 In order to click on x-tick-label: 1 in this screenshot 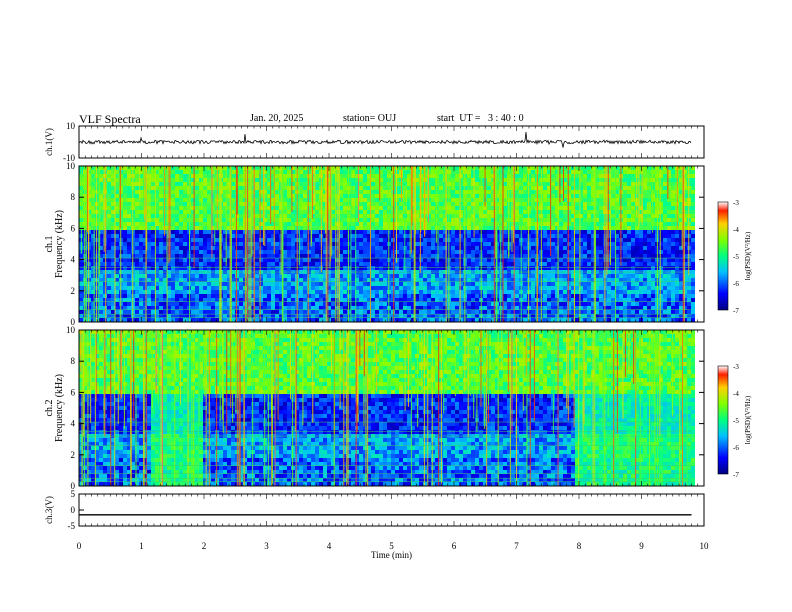, I will do `click(141, 546)`.